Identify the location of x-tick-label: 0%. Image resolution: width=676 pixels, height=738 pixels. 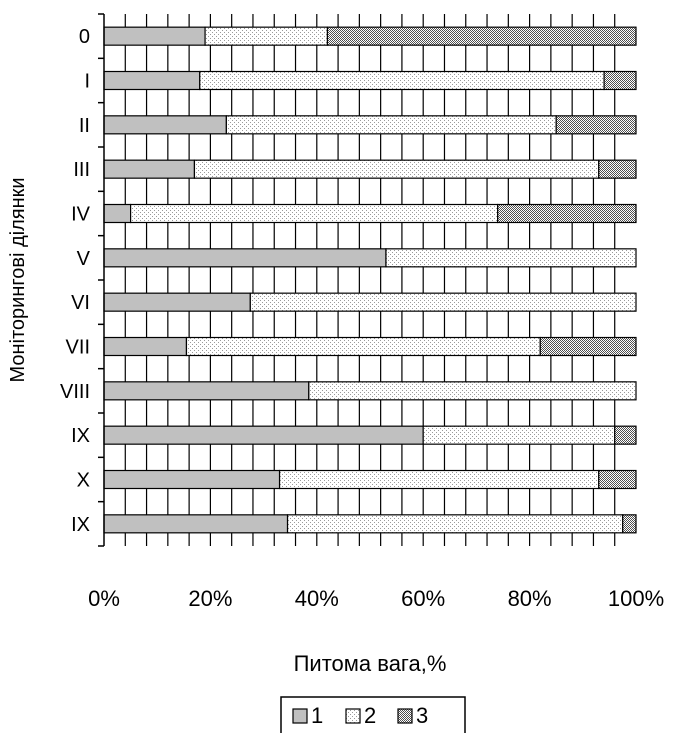
(104, 598).